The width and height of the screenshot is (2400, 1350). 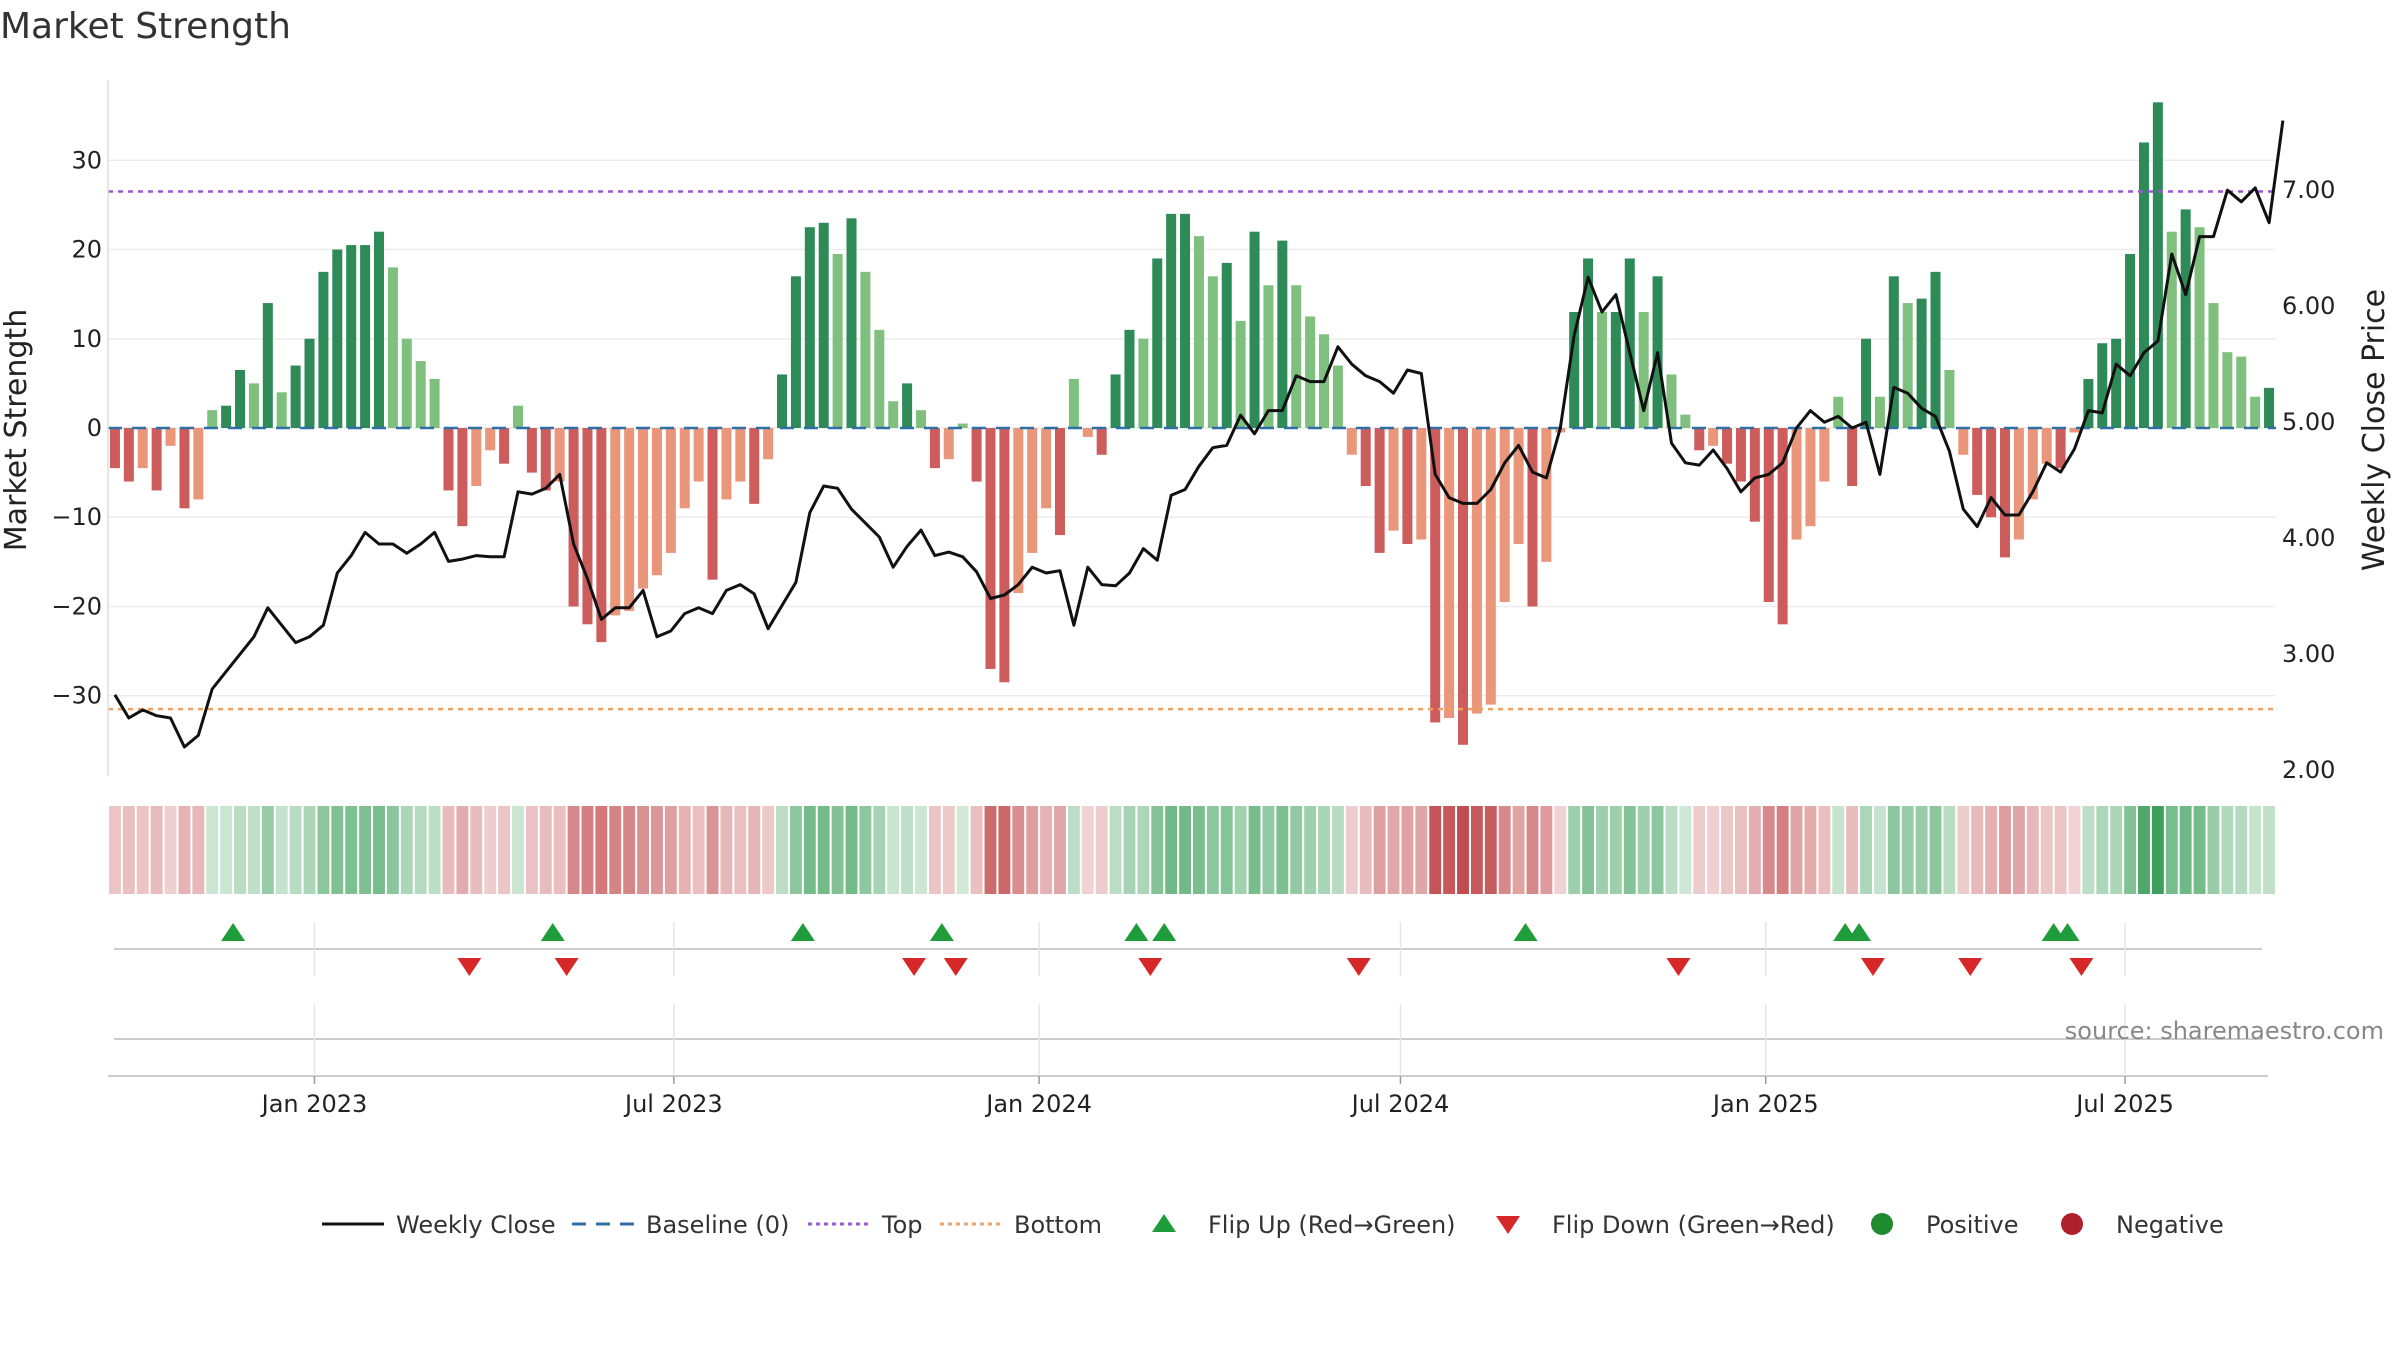 I want to click on x-tick-label: Jan 2025, so click(x=1765, y=1104).